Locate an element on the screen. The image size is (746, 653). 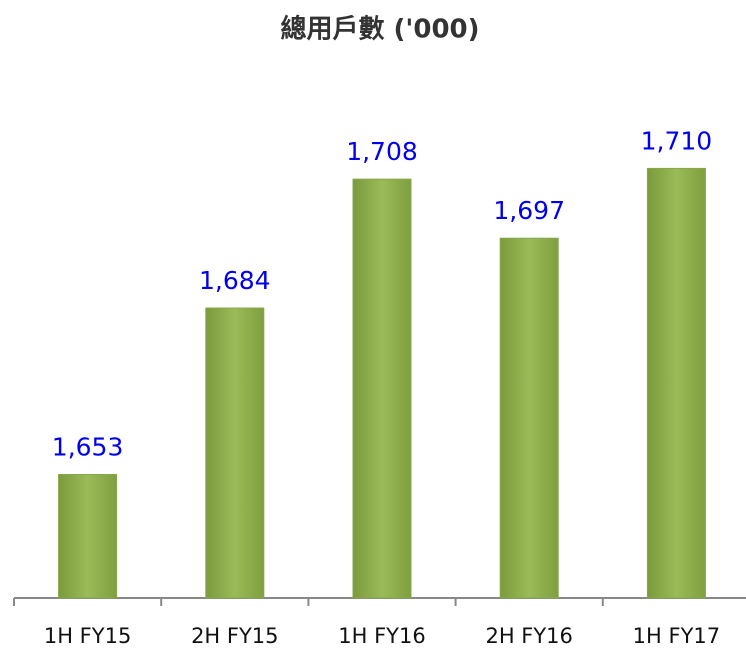
value-label: 1,653 is located at coordinates (88, 446).